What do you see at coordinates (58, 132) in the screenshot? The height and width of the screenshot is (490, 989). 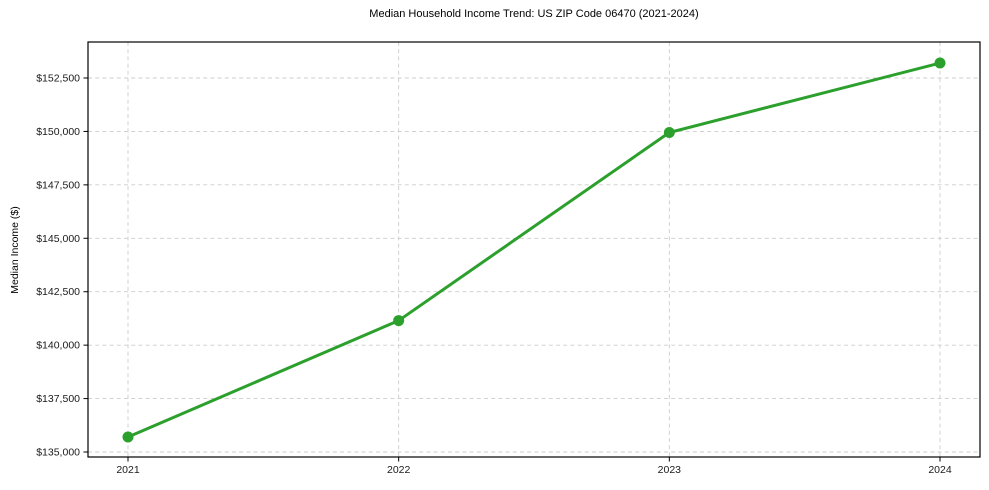 I see `y-tick-label: $150,000` at bounding box center [58, 132].